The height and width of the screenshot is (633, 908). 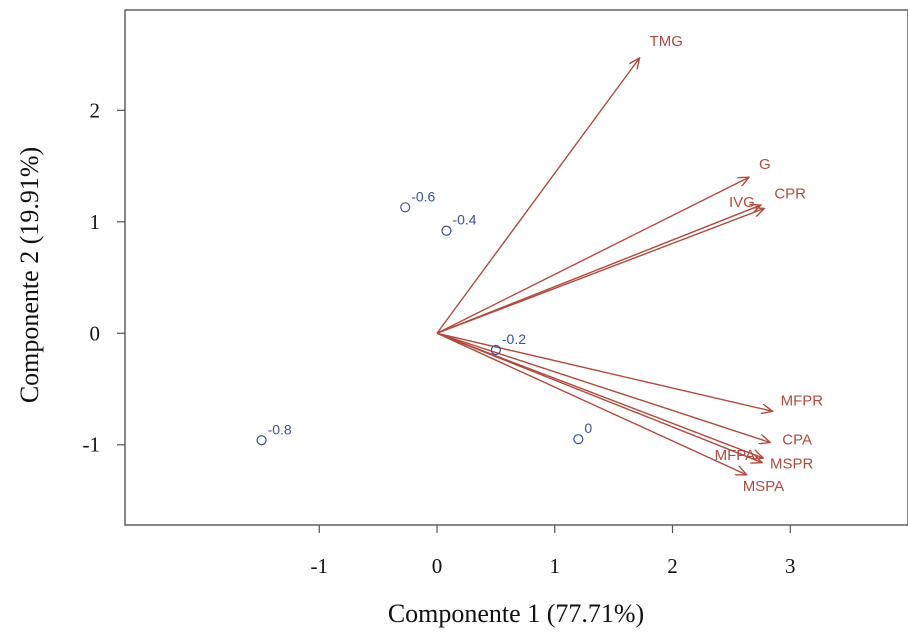 What do you see at coordinates (29, 275) in the screenshot?
I see `y-axis-title: Componente 2 (19.91%)` at bounding box center [29, 275].